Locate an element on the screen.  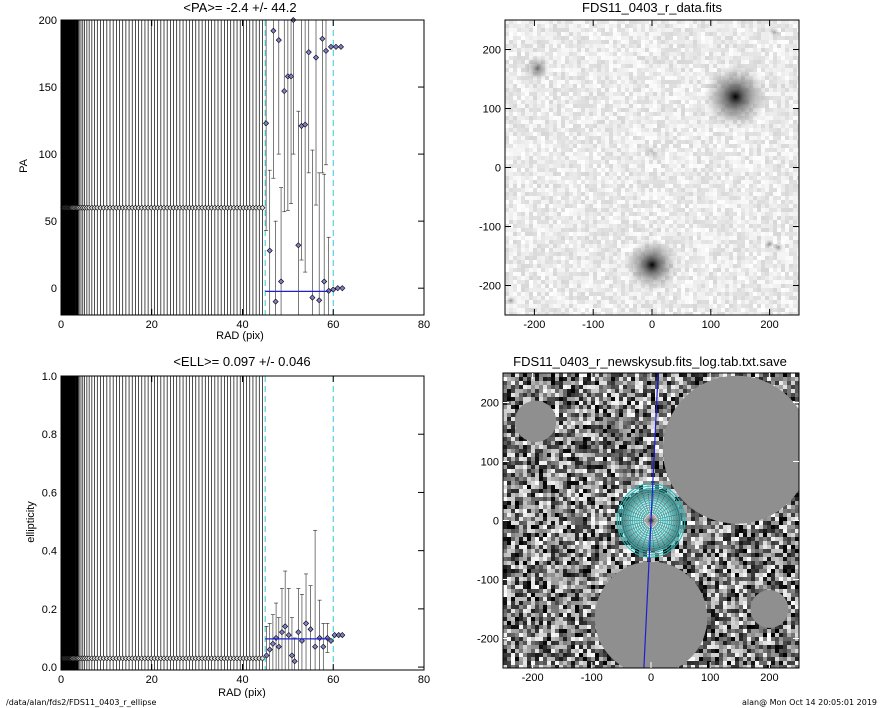
ell-point is located at coordinates (319, 638).